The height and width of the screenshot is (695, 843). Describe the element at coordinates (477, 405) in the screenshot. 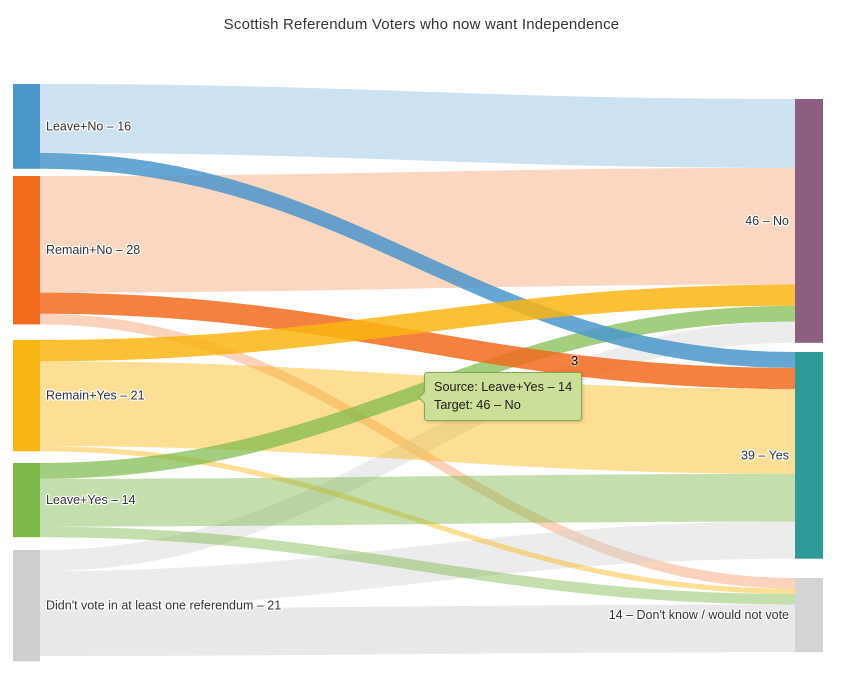

I see `tooltip-target-line: Target: 46 – No` at that location.